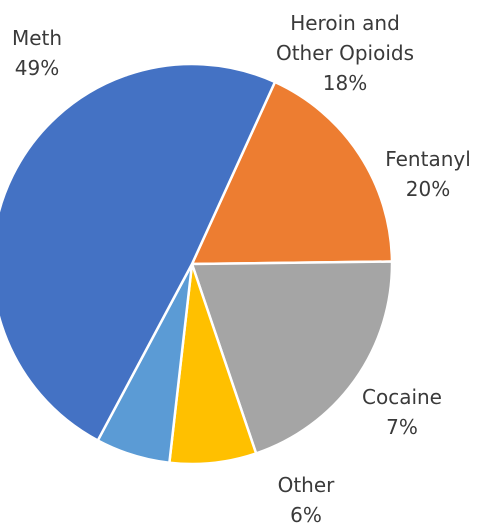 This screenshot has width=480, height=525. Describe the element at coordinates (345, 23) in the screenshot. I see `slice-name-label: Heroin and` at that location.